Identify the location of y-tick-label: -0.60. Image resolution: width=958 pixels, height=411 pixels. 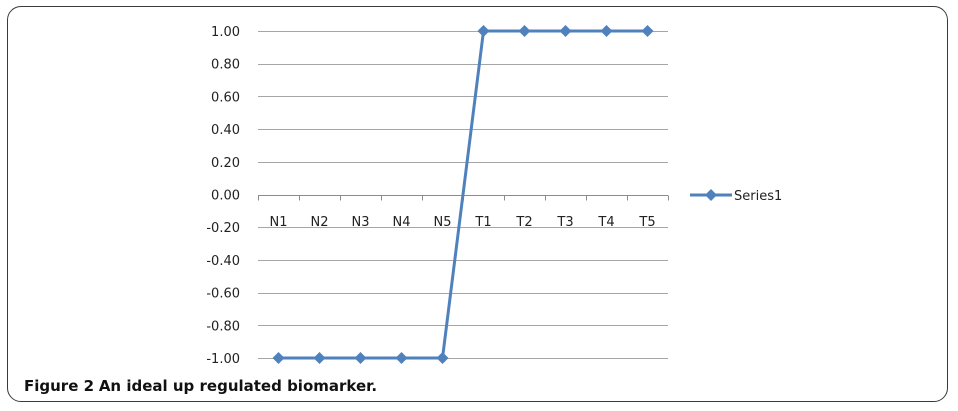
(223, 294).